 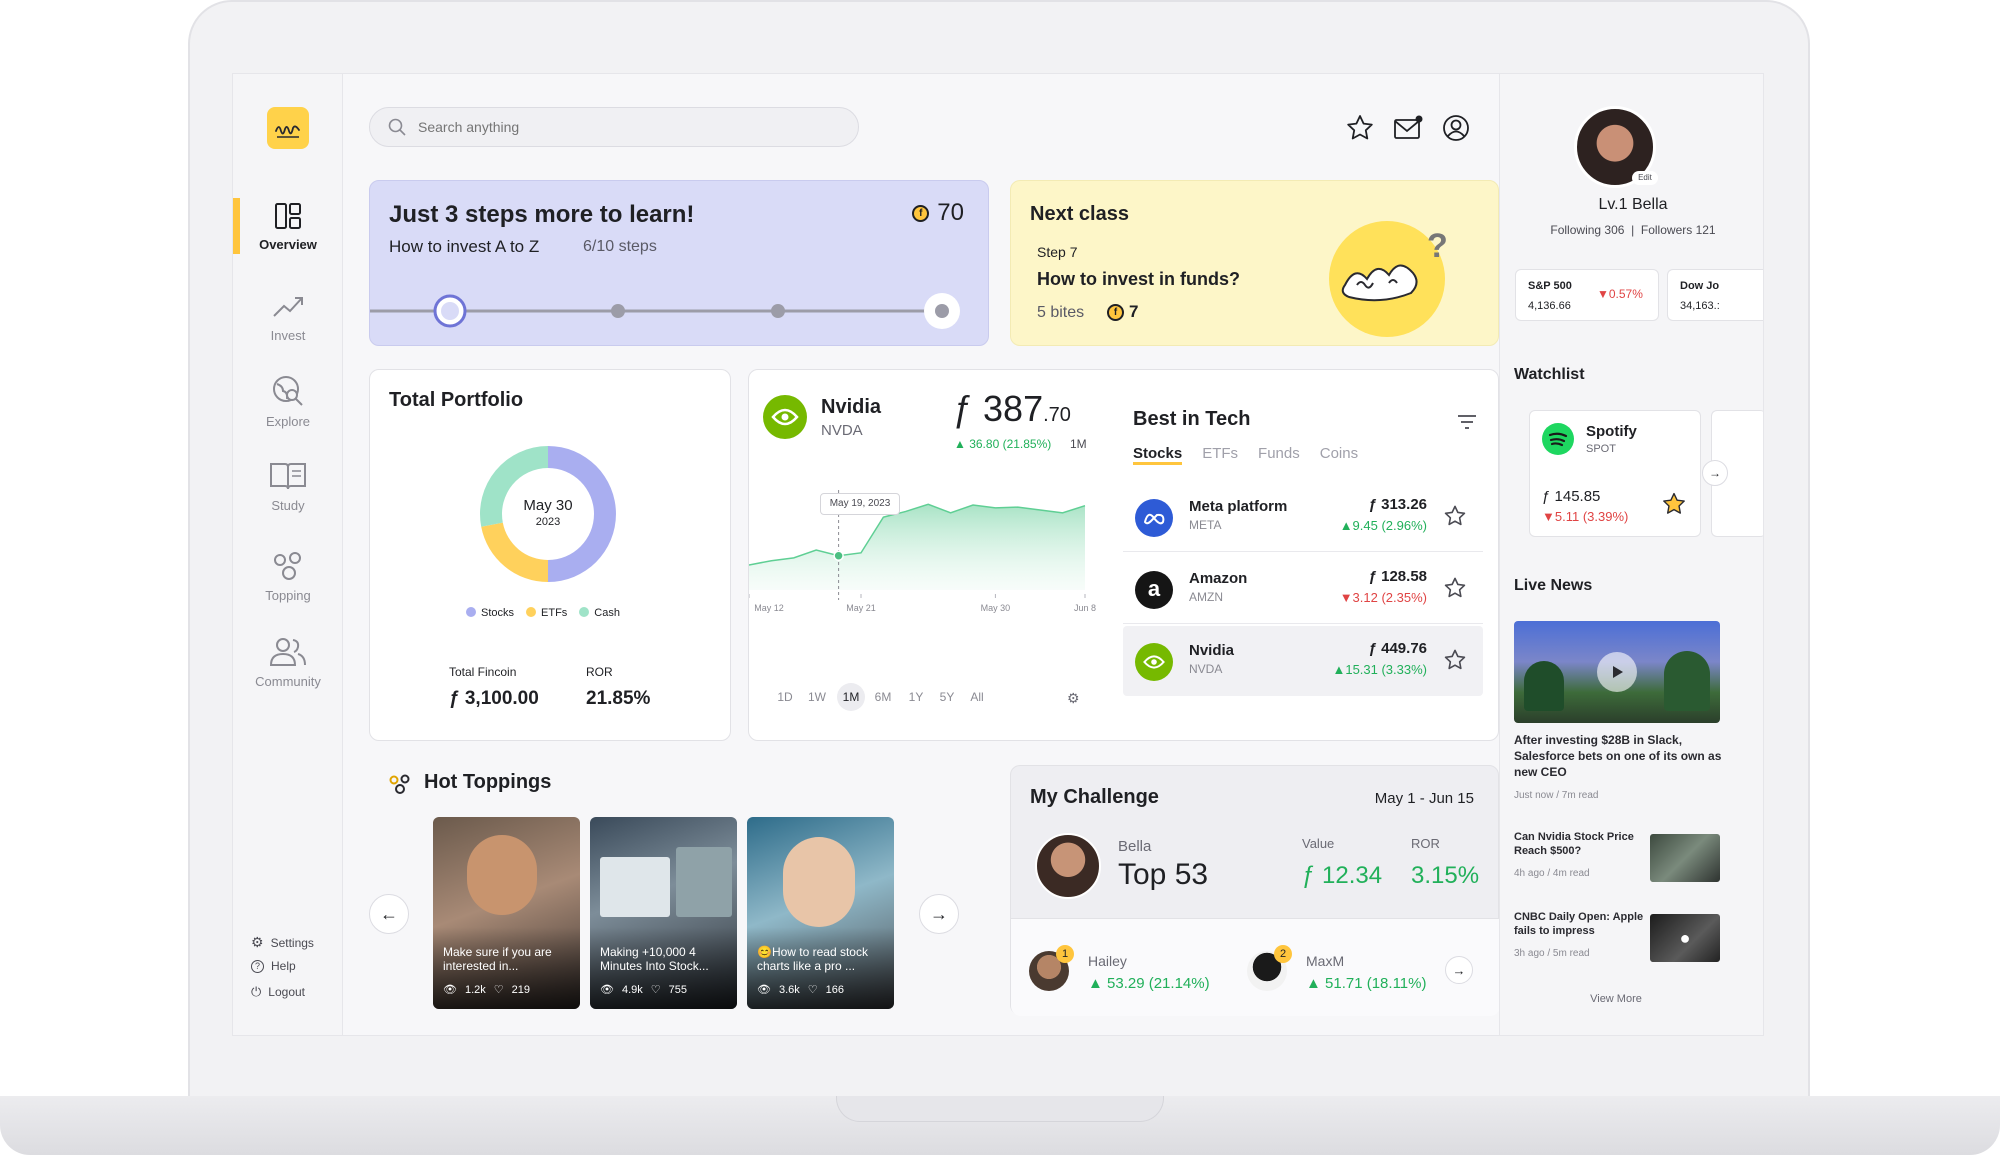 I want to click on help-link: ? Help, so click(x=273, y=966).